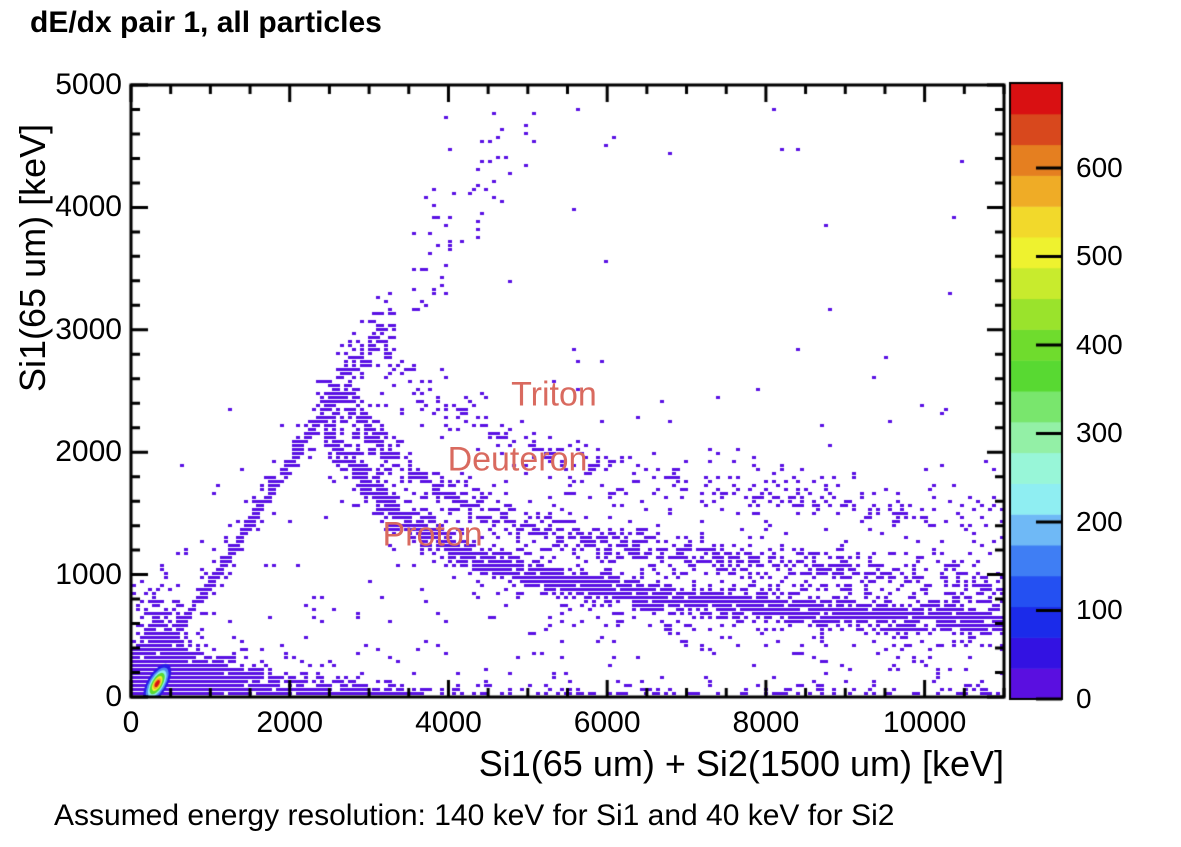  Describe the element at coordinates (113, 696) in the screenshot. I see `y-tick-label-0: 0` at that location.